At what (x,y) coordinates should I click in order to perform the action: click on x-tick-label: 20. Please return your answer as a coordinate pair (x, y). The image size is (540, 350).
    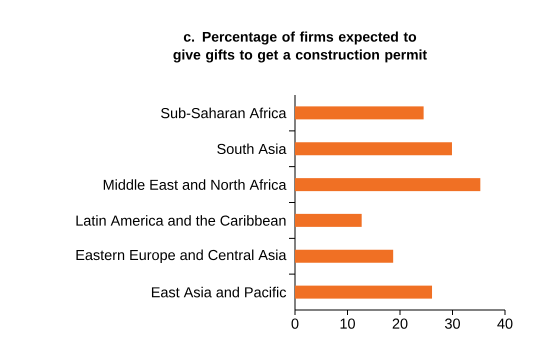
    Looking at the image, I should click on (400, 323).